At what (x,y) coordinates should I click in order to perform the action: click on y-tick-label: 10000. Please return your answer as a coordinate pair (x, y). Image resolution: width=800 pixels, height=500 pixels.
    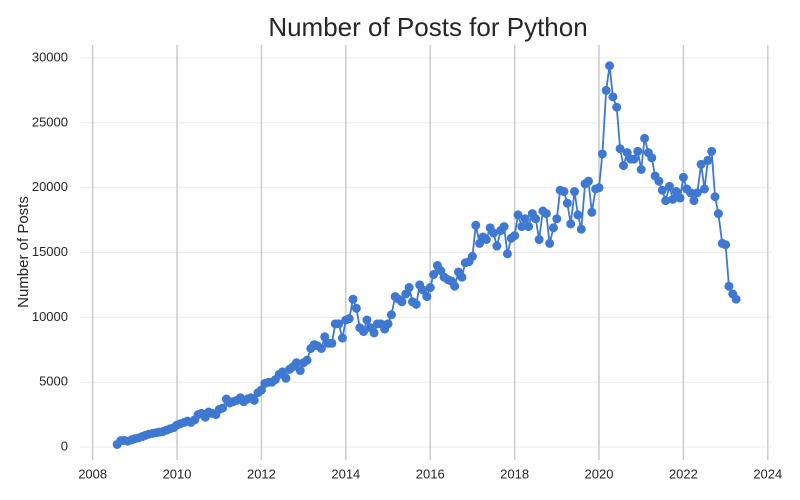
    Looking at the image, I should click on (50, 316).